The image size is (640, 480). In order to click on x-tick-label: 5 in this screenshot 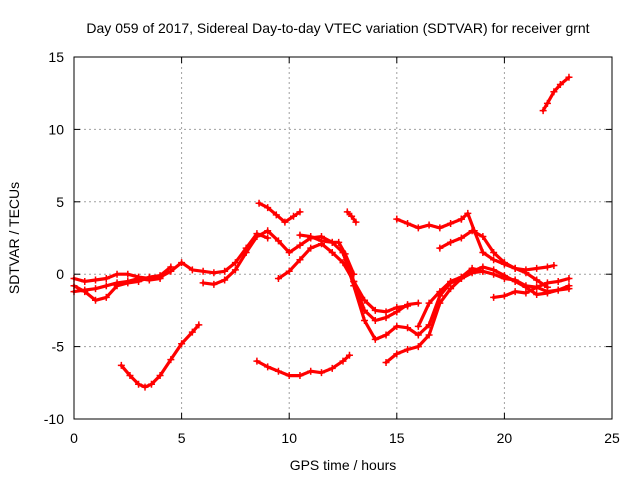, I will do `click(182, 438)`.